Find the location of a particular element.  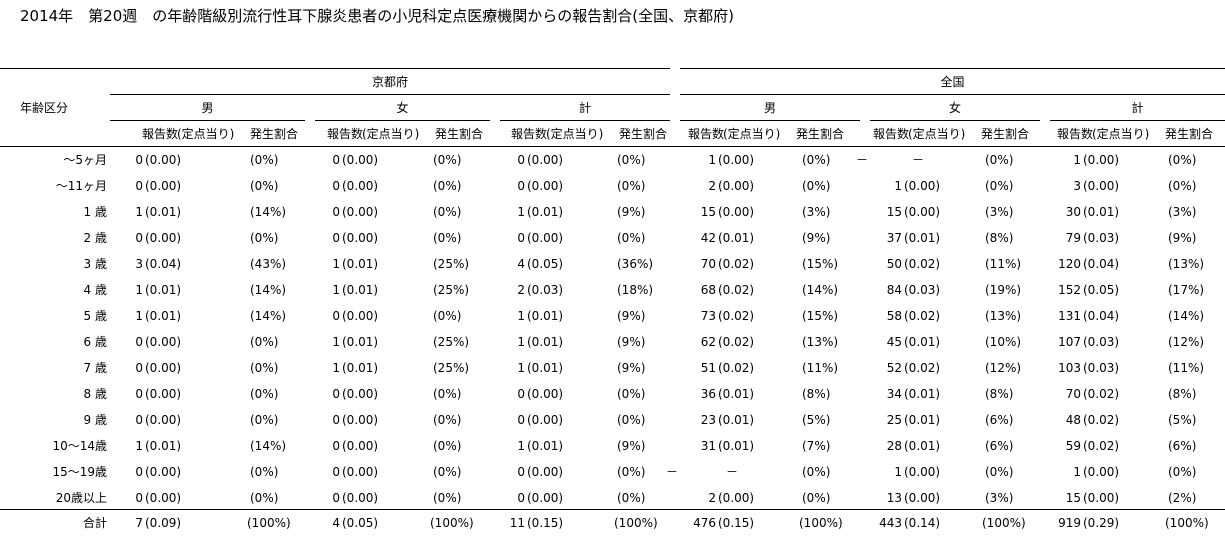

age-category-label: 8 歳 is located at coordinates (95, 394).